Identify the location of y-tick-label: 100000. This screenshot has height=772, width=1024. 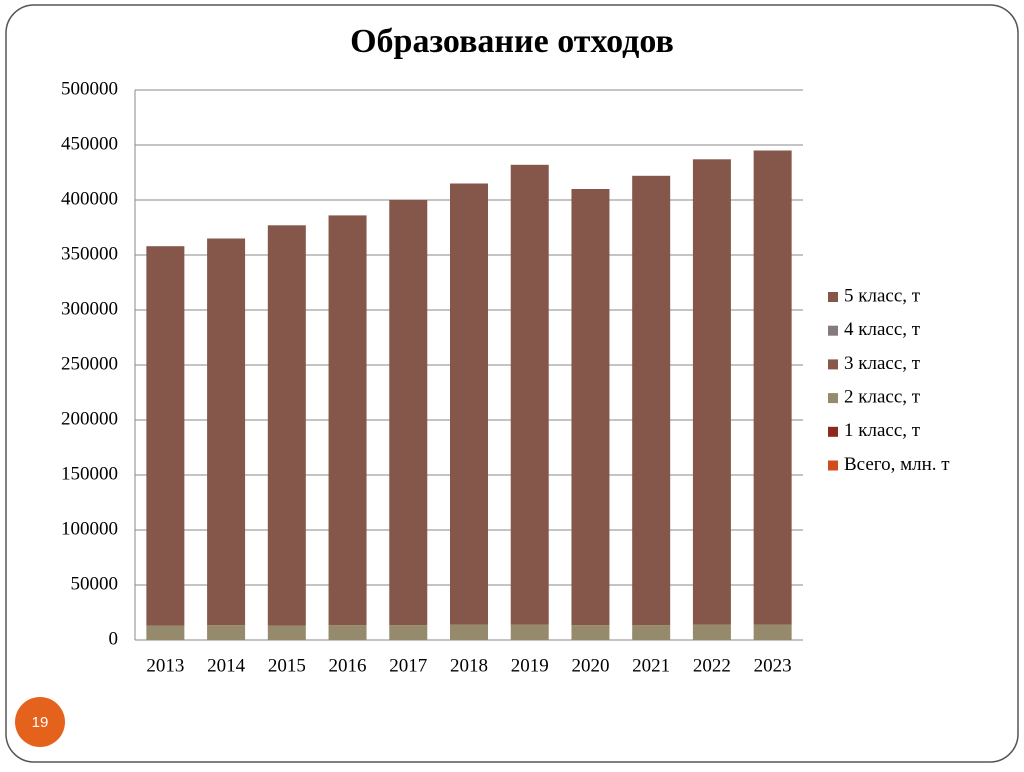
(89, 528).